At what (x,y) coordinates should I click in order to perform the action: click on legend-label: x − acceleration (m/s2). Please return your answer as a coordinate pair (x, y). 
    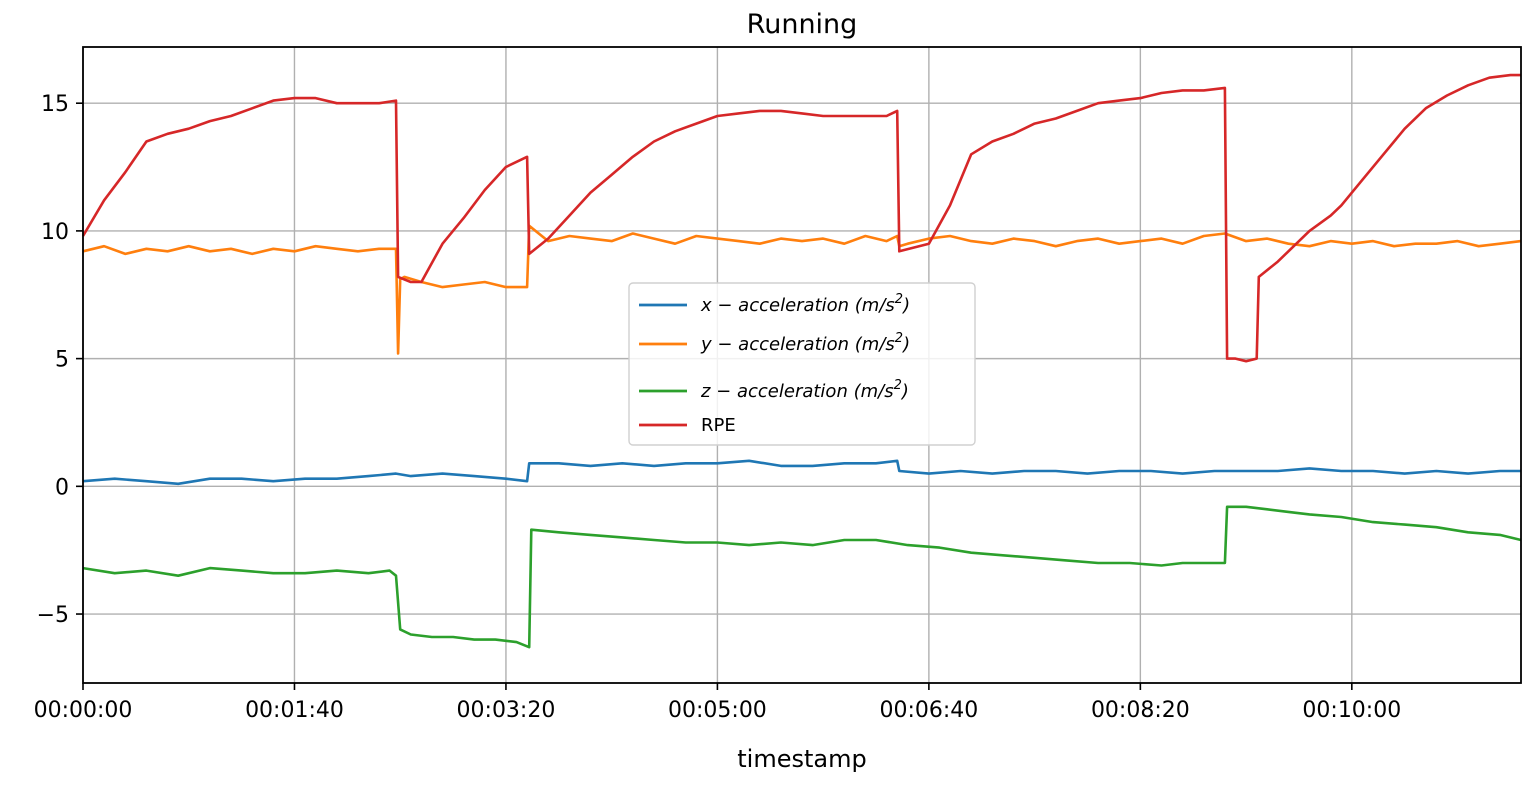
    Looking at the image, I should click on (805, 304).